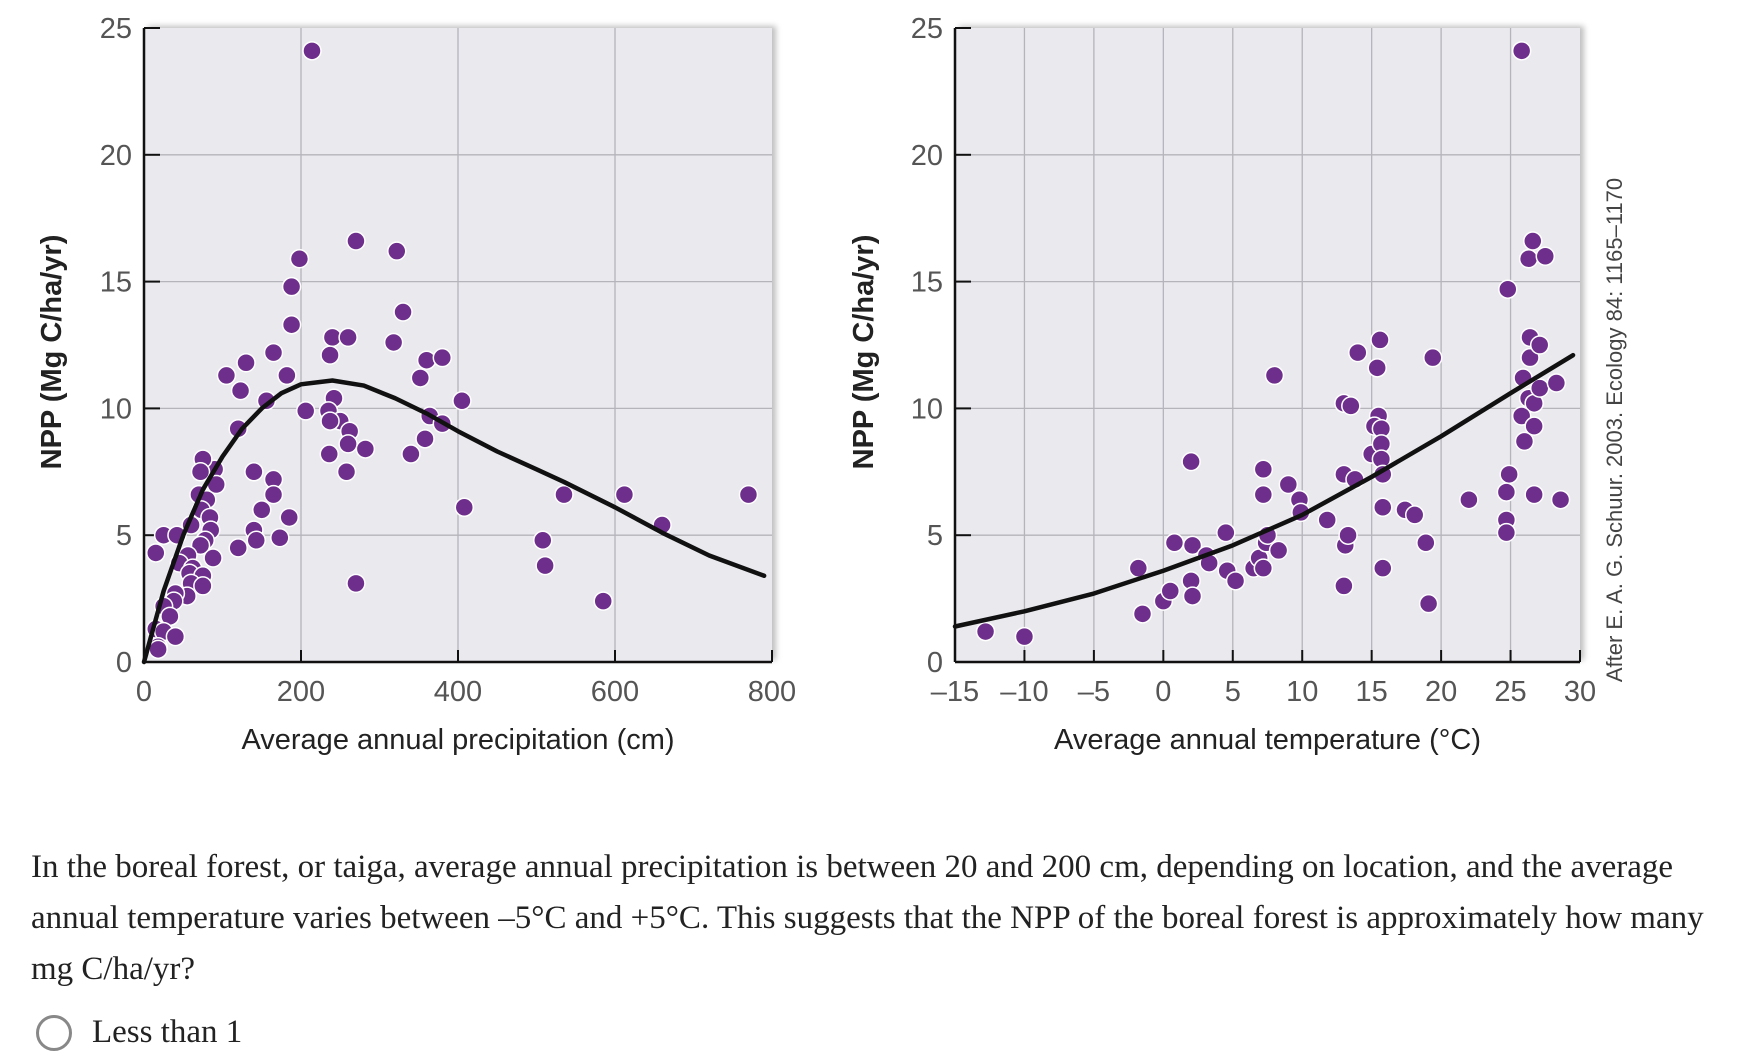 The width and height of the screenshot is (1742, 1051). What do you see at coordinates (1233, 692) in the screenshot?
I see `x-tick-label: 5` at bounding box center [1233, 692].